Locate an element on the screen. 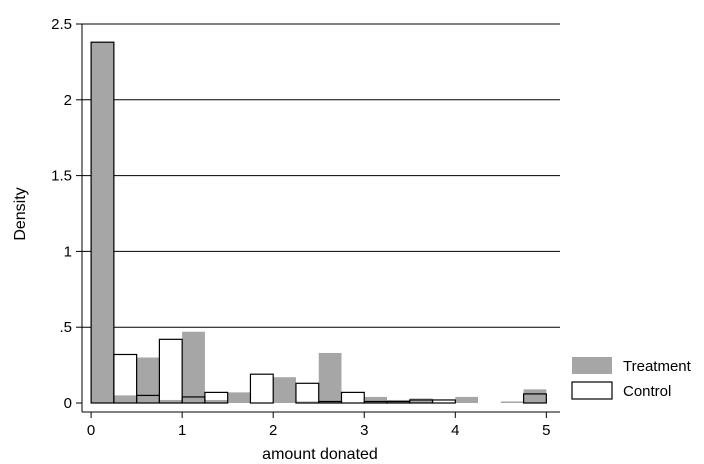 The image size is (704, 464). legend-label-treatment: Treatment is located at coordinates (657, 366).